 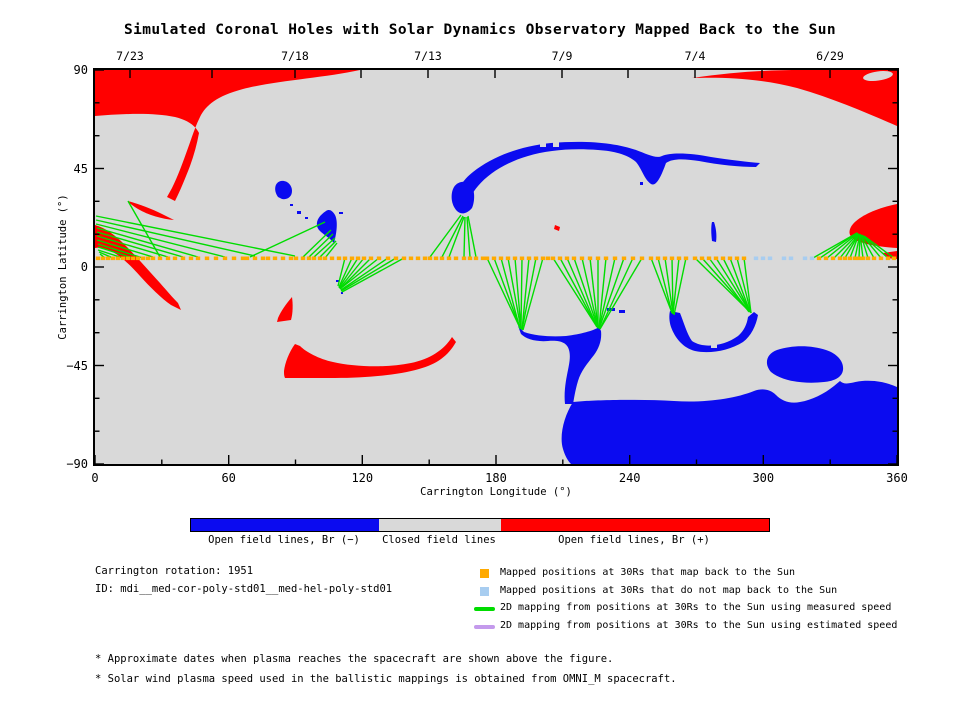 What do you see at coordinates (560, 365) in the screenshot?
I see `region-south-goggles` at bounding box center [560, 365].